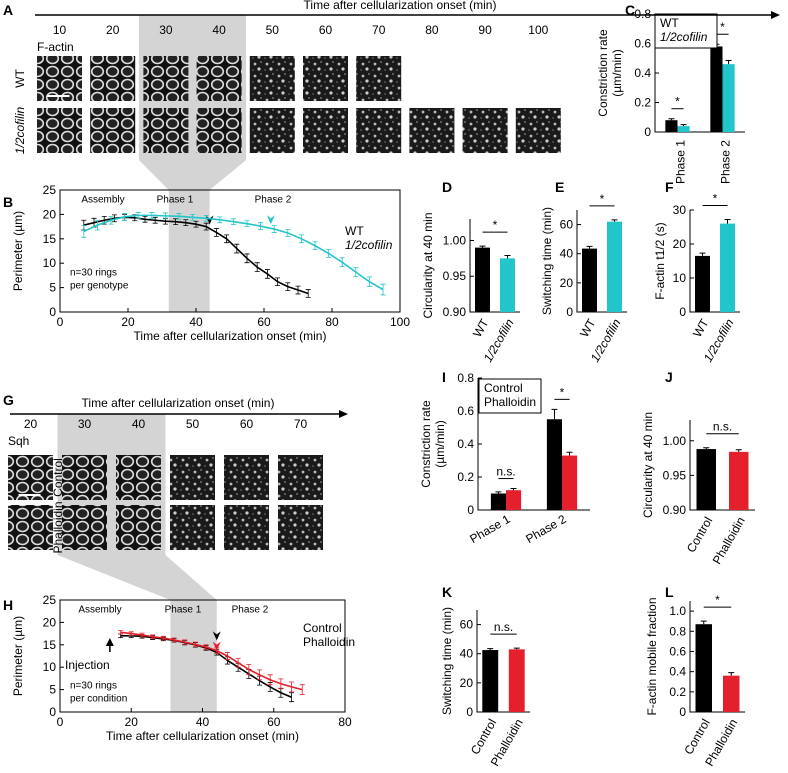  What do you see at coordinates (467, 625) in the screenshot?
I see `y-tick-label: 60` at bounding box center [467, 625].